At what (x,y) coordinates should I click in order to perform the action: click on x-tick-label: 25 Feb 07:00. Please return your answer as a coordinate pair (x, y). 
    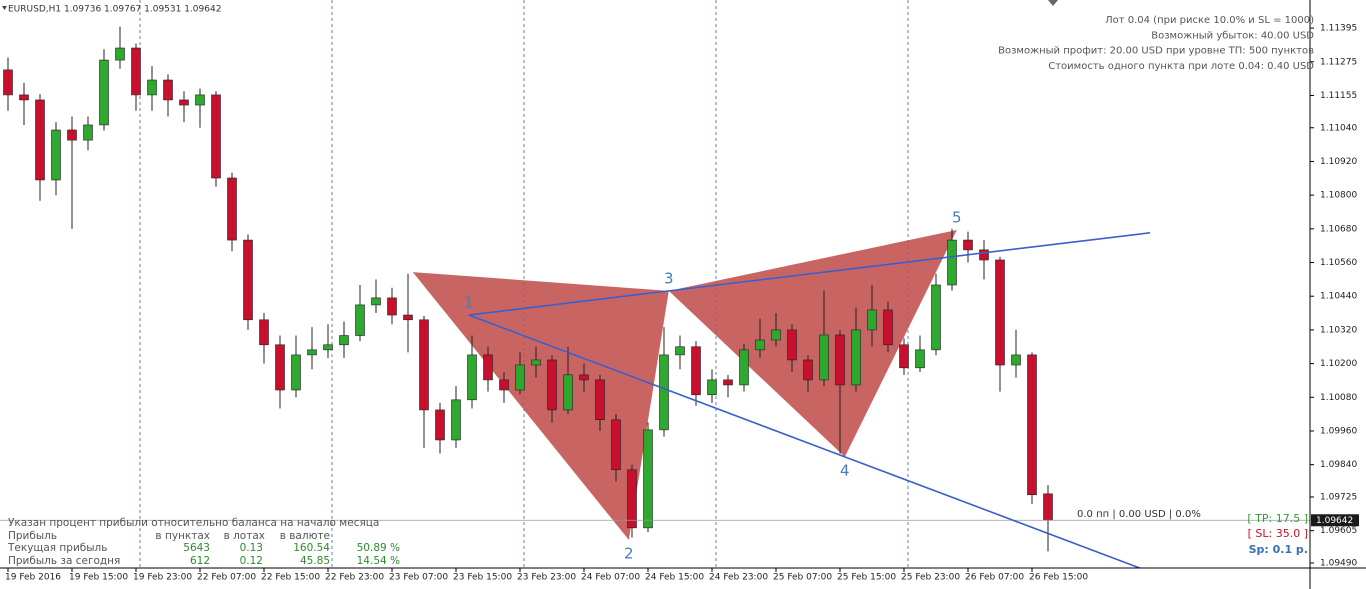
    Looking at the image, I should click on (802, 578).